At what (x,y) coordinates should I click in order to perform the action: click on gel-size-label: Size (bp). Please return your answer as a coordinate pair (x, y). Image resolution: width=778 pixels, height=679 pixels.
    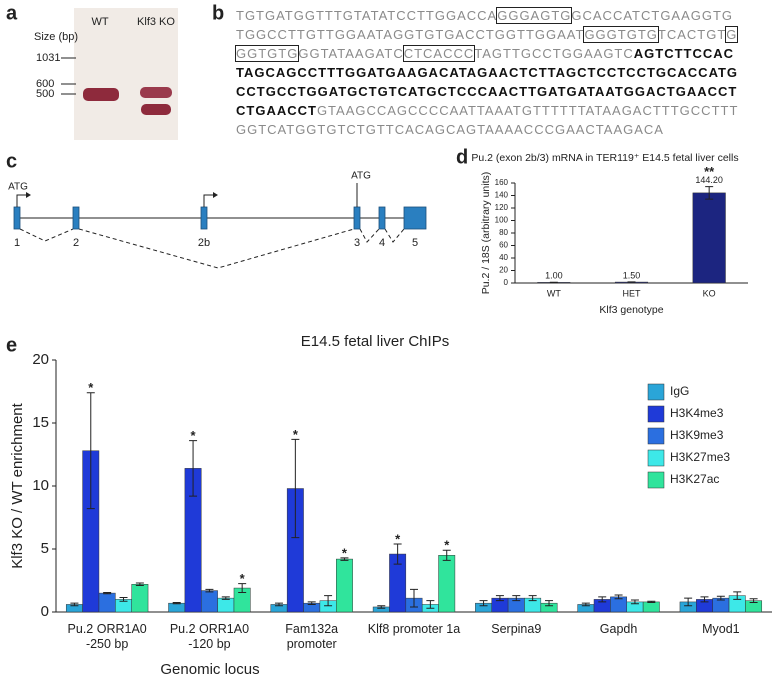
    Looking at the image, I should click on (56, 37).